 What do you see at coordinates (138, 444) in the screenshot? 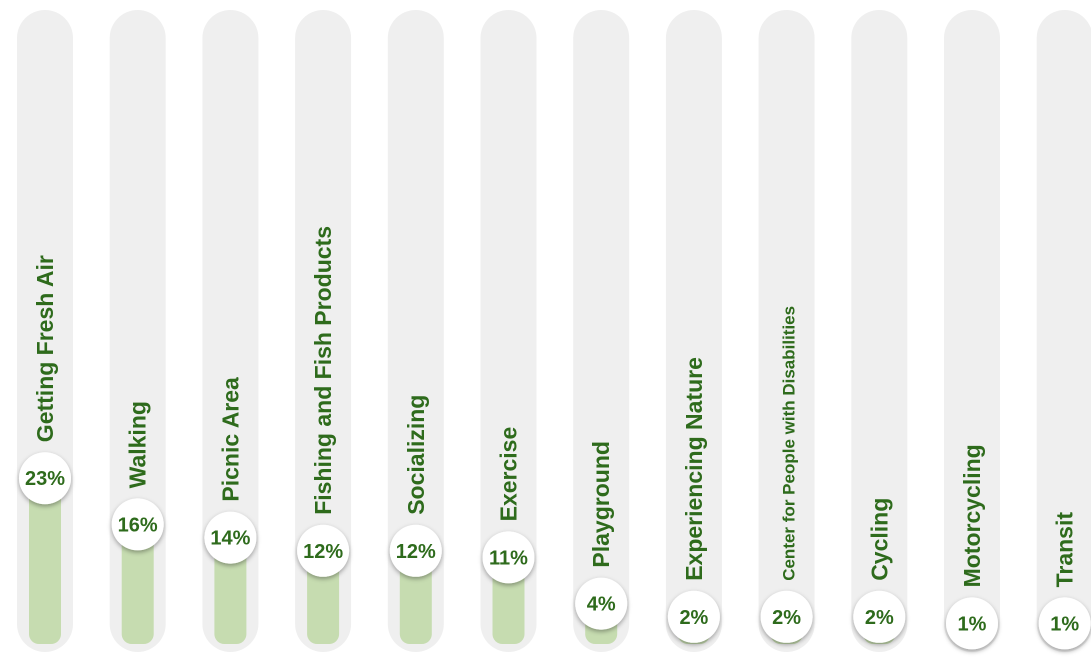
I see `category-label: Walking` at bounding box center [138, 444].